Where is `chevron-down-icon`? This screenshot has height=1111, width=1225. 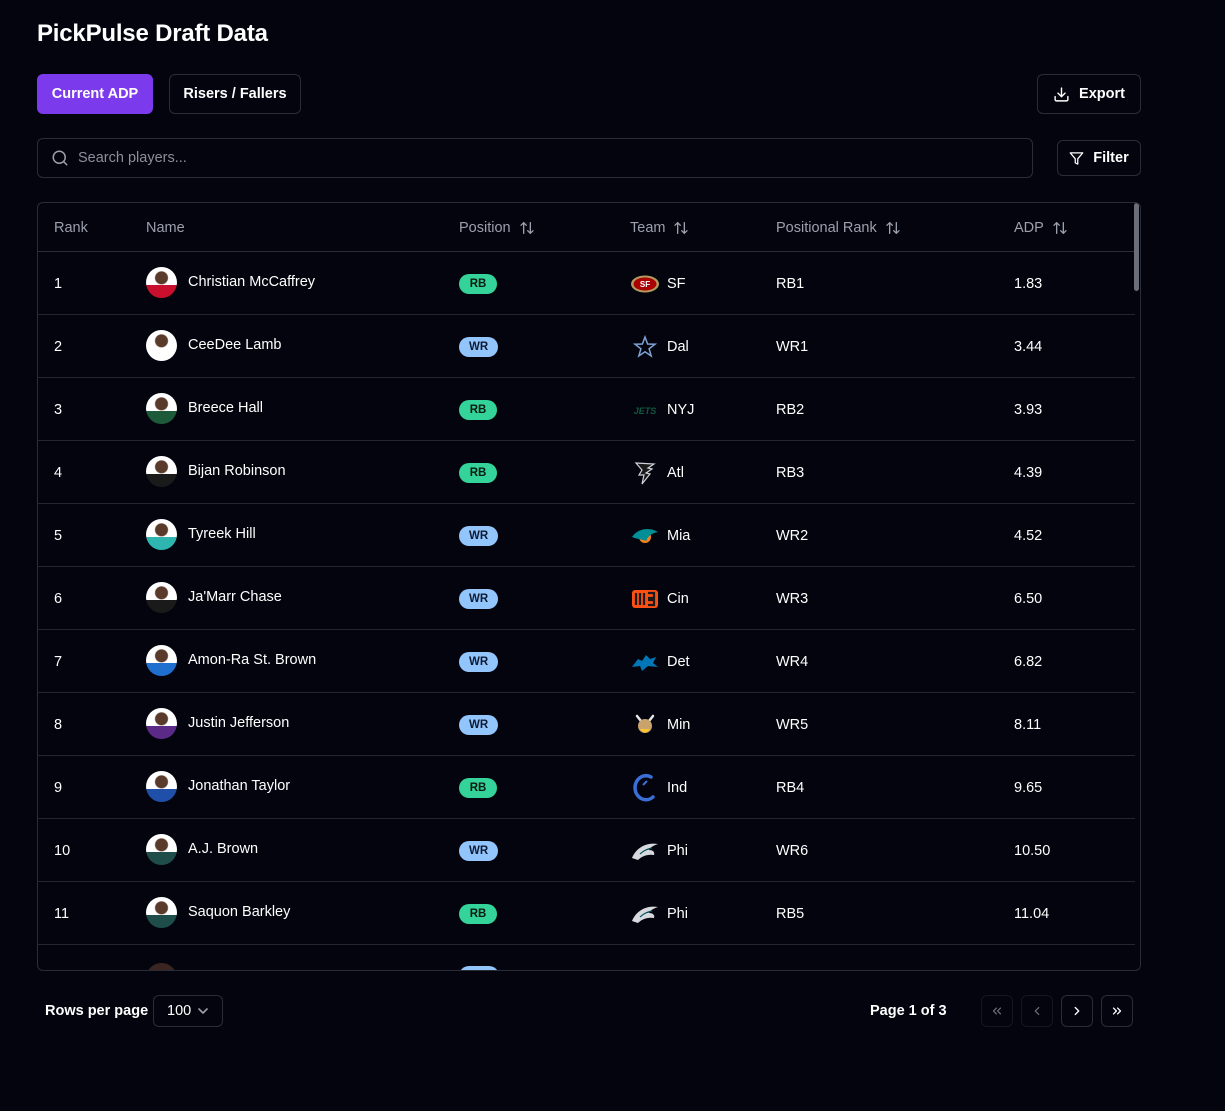 chevron-down-icon is located at coordinates (203, 1011).